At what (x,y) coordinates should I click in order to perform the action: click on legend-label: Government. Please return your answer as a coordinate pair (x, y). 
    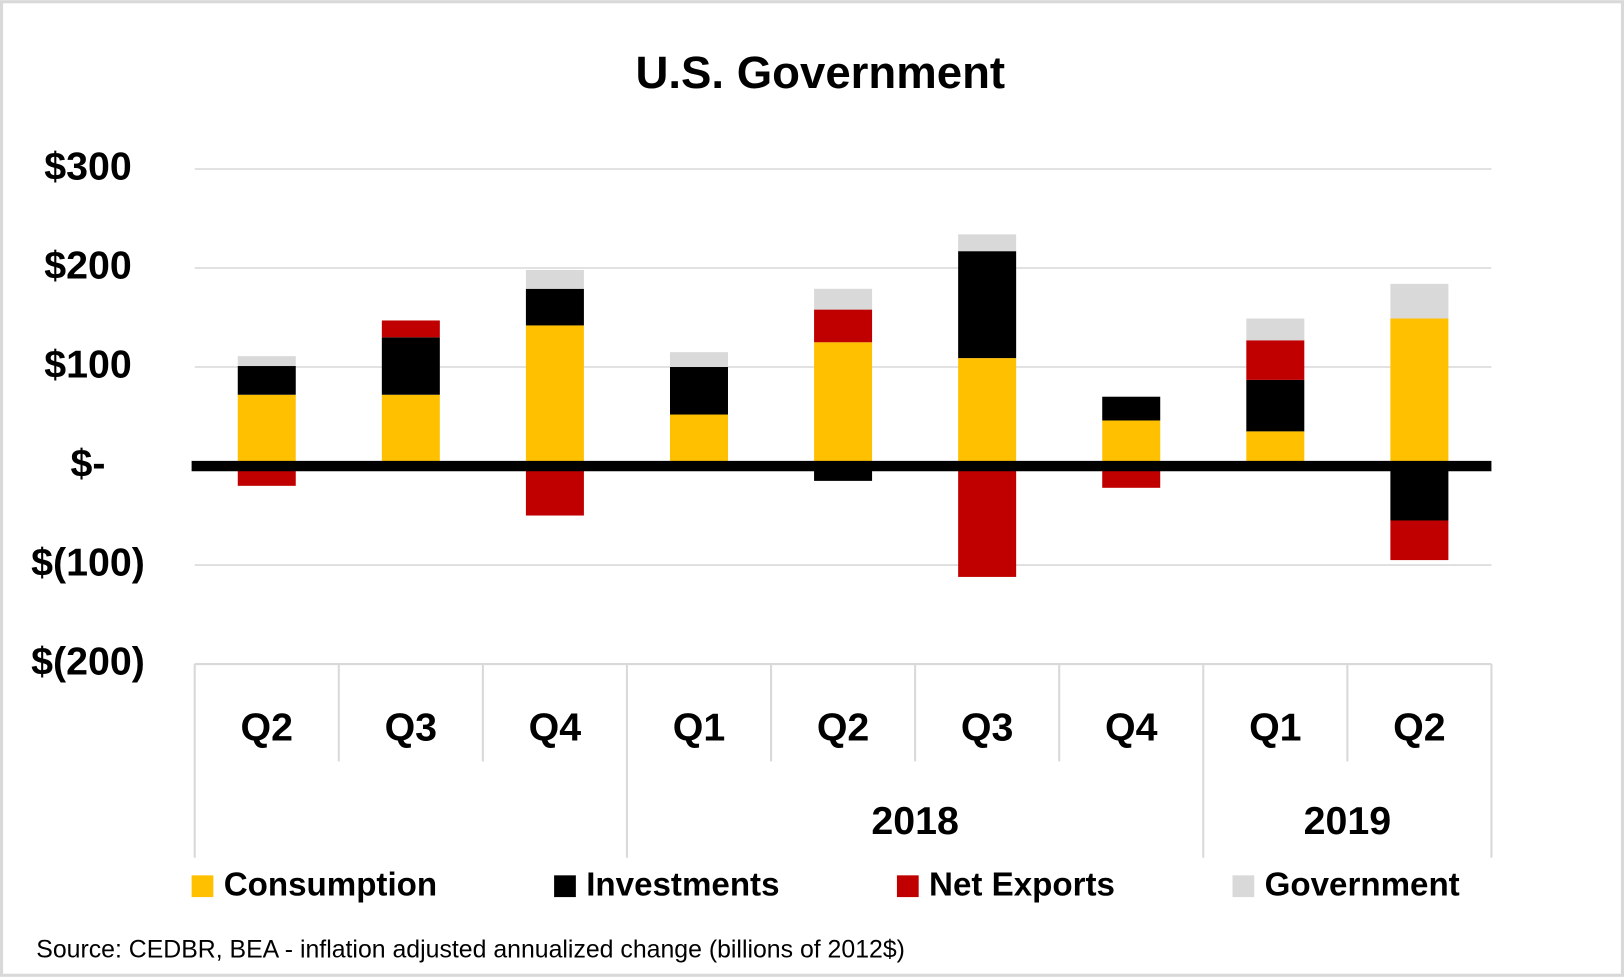
    Looking at the image, I should click on (1362, 884).